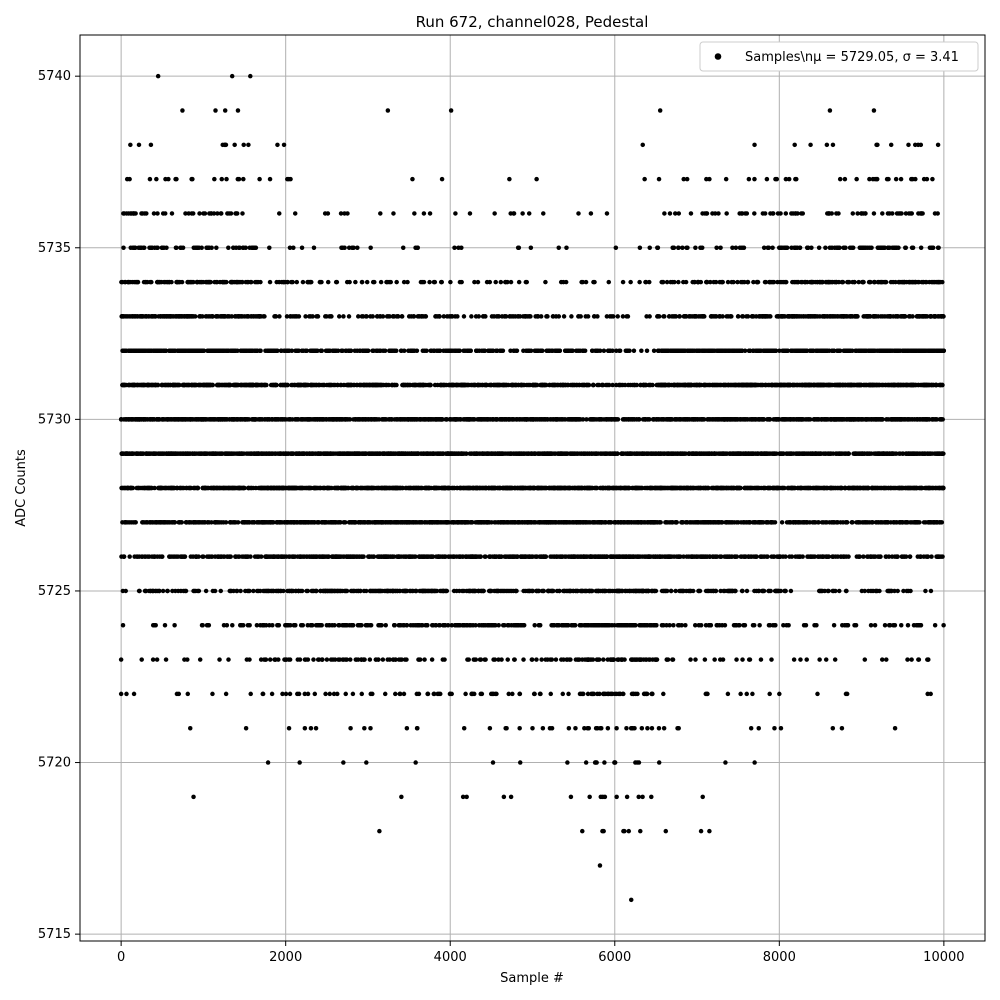 This screenshot has width=1000, height=1000. What do you see at coordinates (532, 22) in the screenshot?
I see `chart-title: Run 672, channel028, Pedestal` at bounding box center [532, 22].